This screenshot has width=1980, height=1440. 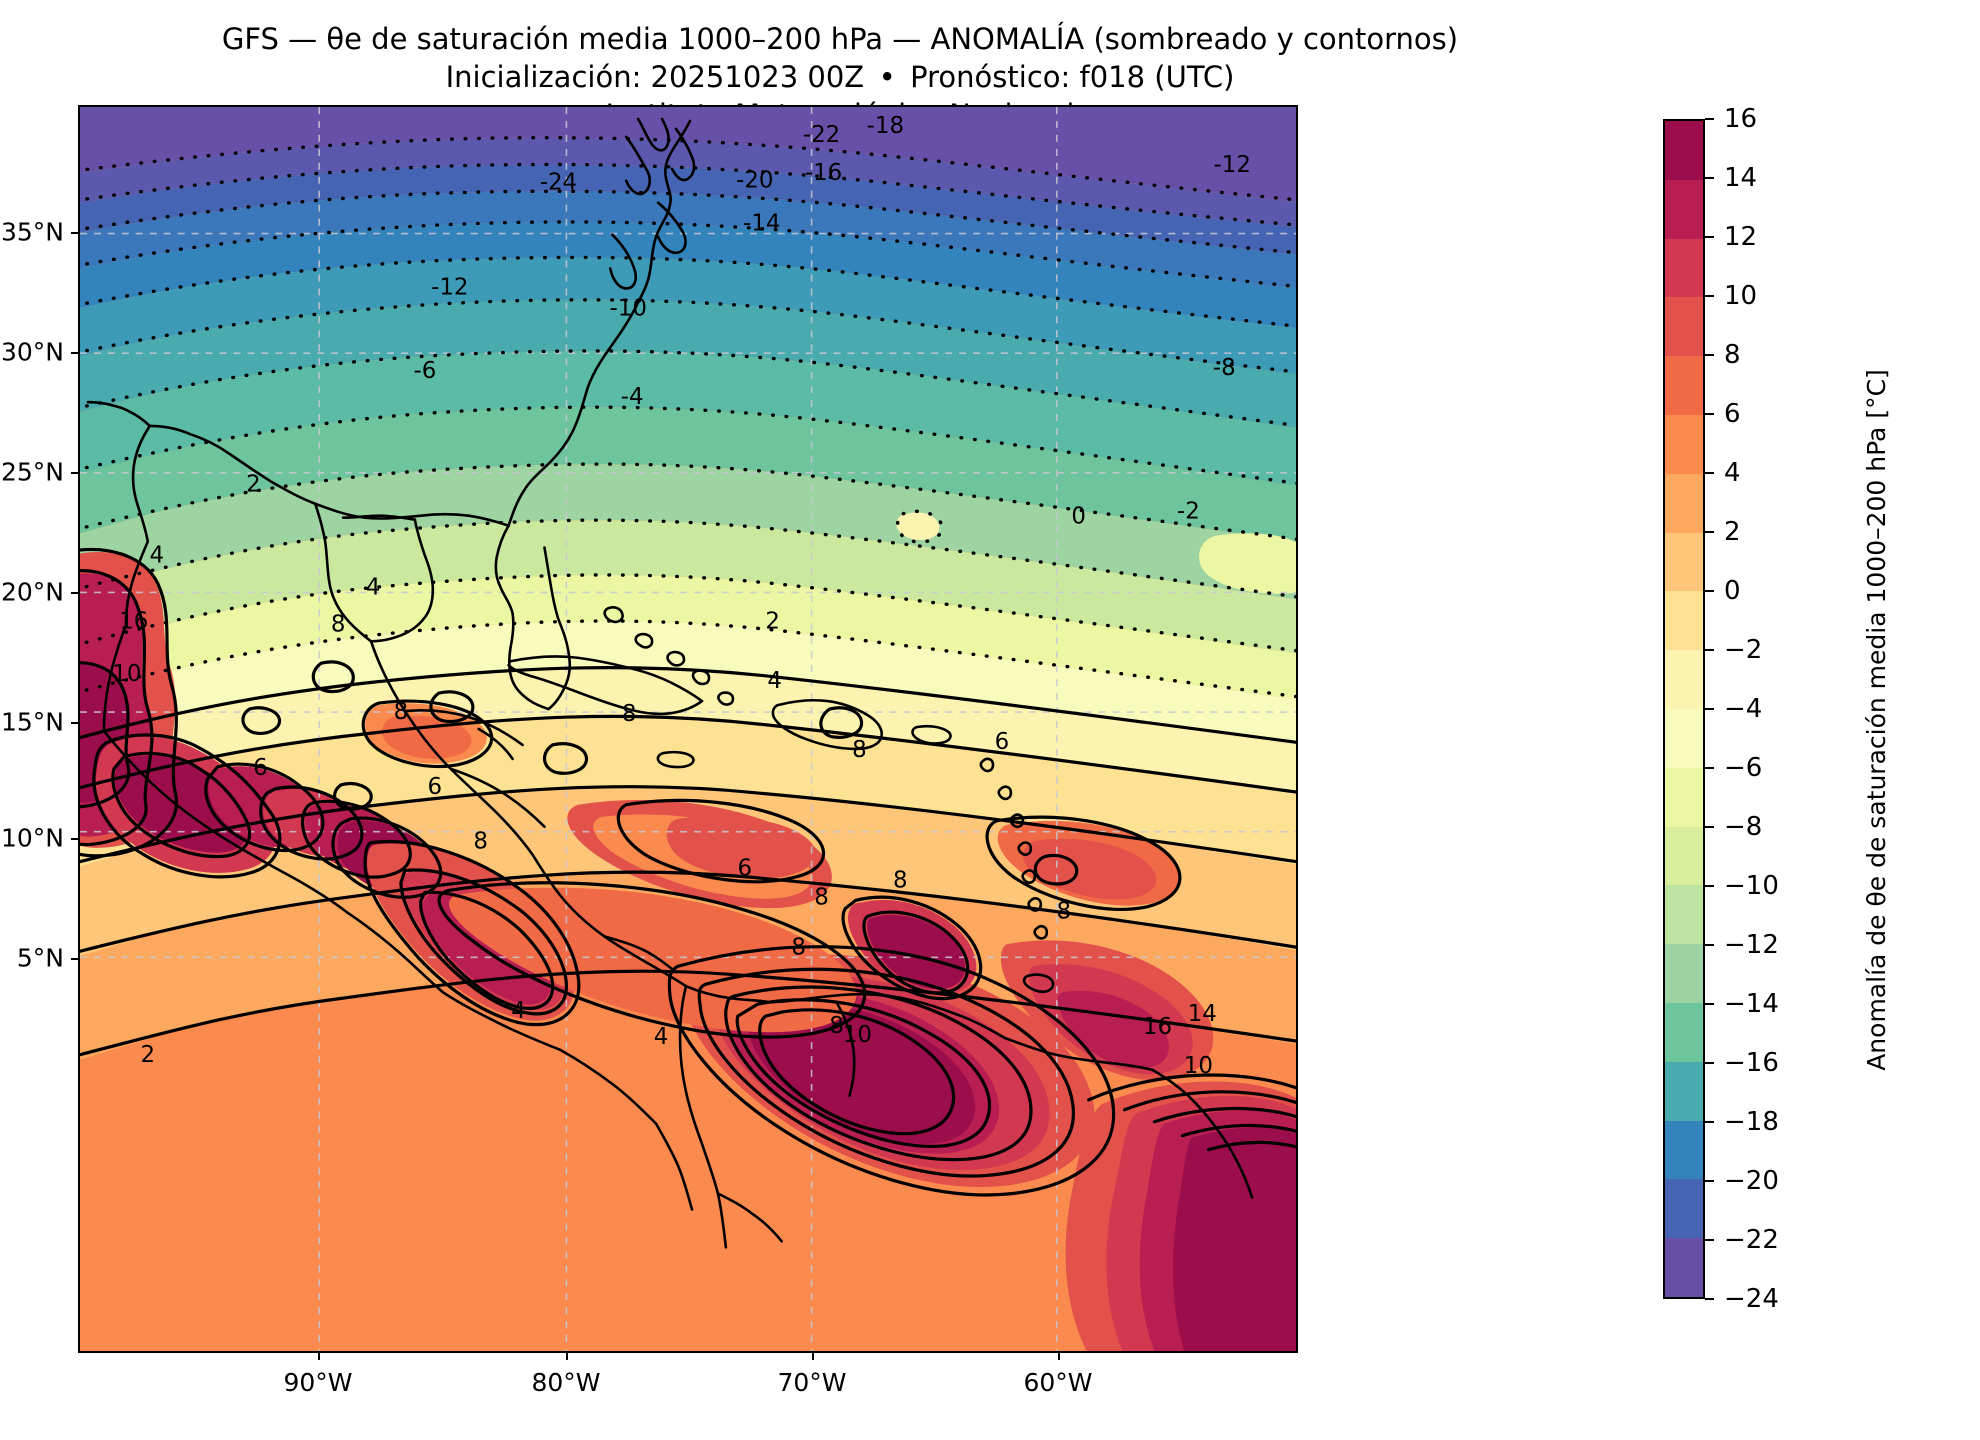 I want to click on latitude-axis: 35°N 30°N 25°N 20°N 15°N 10°N 5°N, so click(x=39, y=720).